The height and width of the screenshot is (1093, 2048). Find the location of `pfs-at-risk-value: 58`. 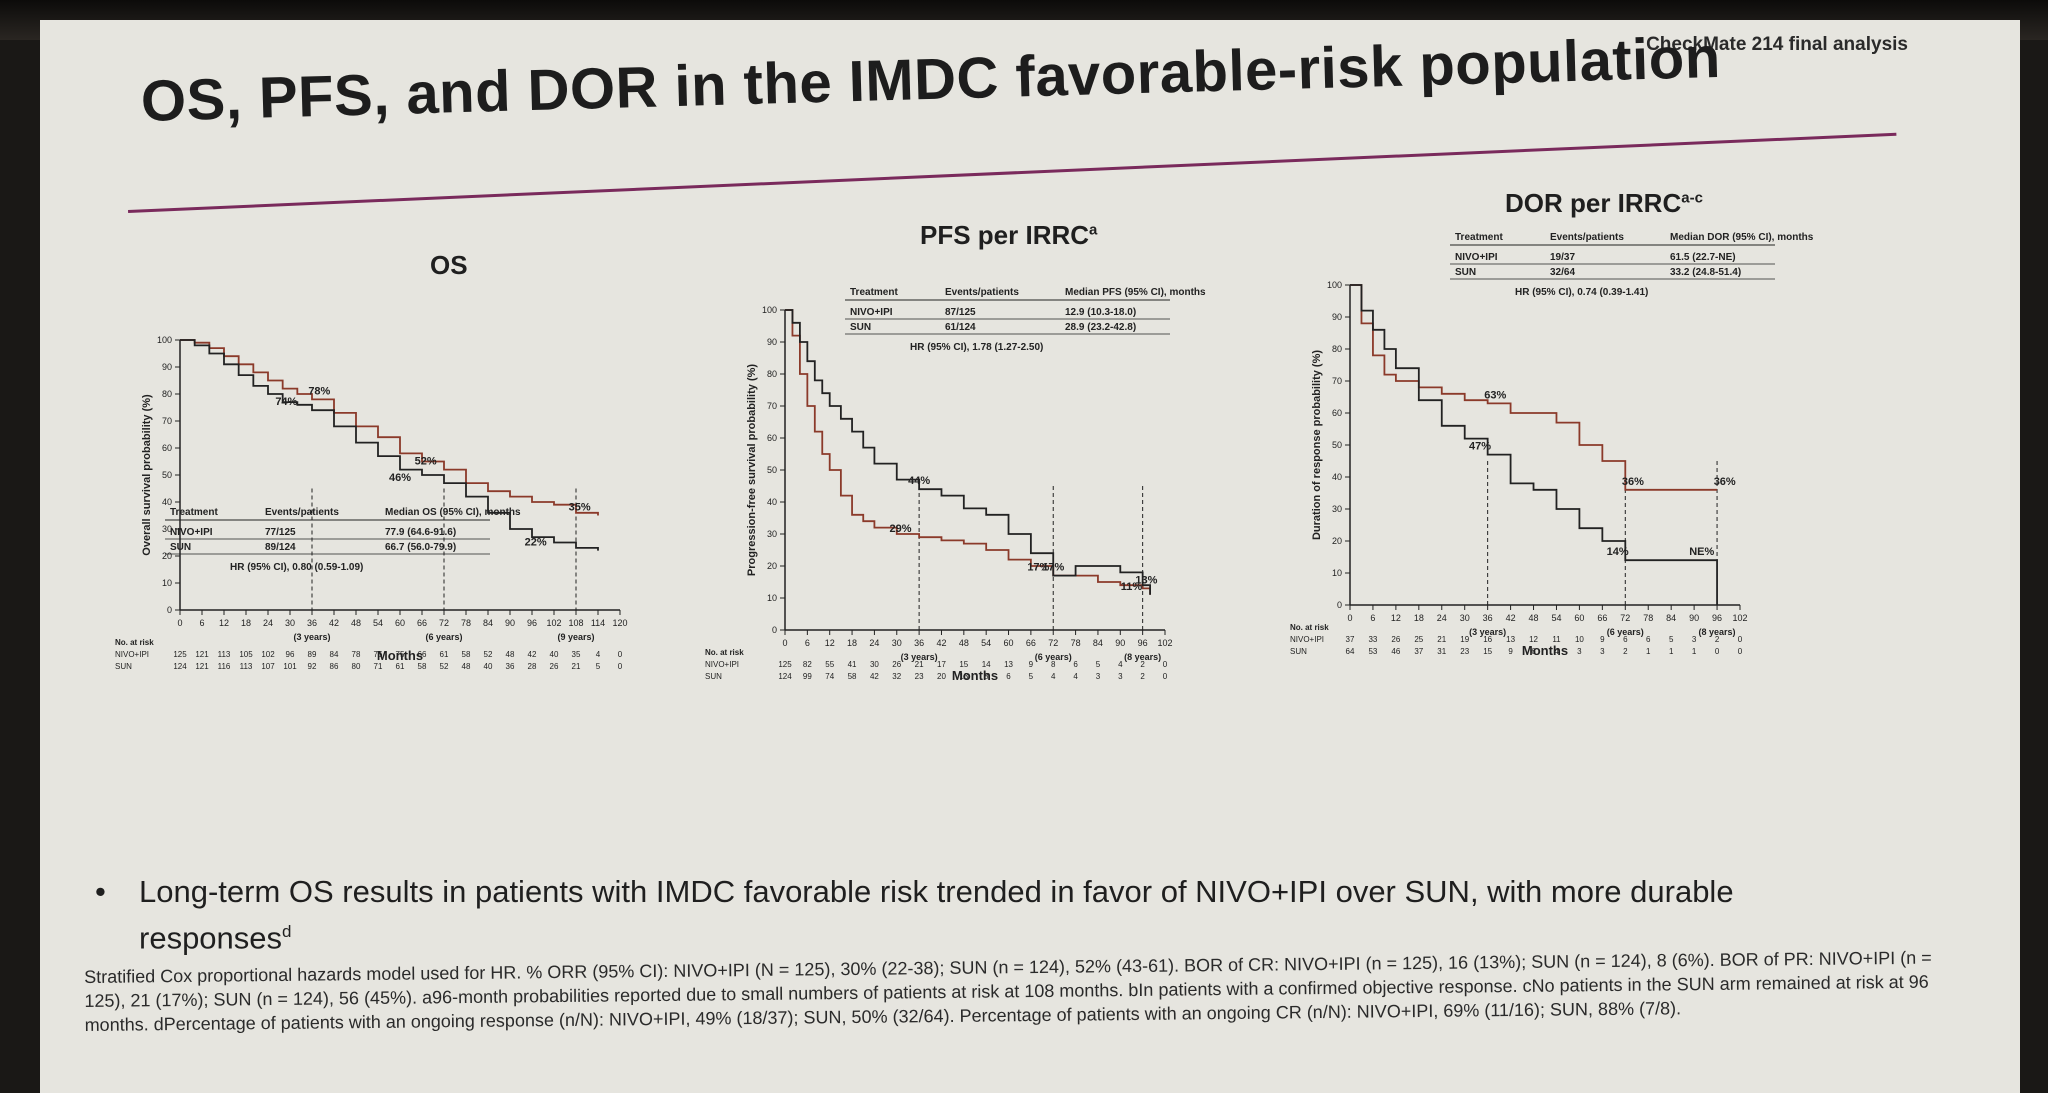

pfs-at-risk-value: 58 is located at coordinates (852, 676).